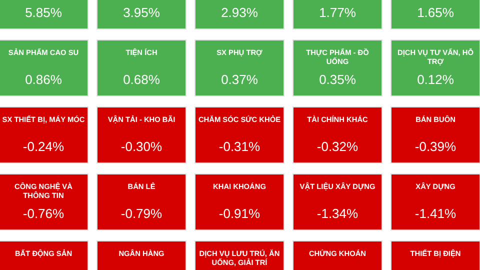 The image size is (480, 270). I want to click on data-label: -0.30%, so click(141, 146).